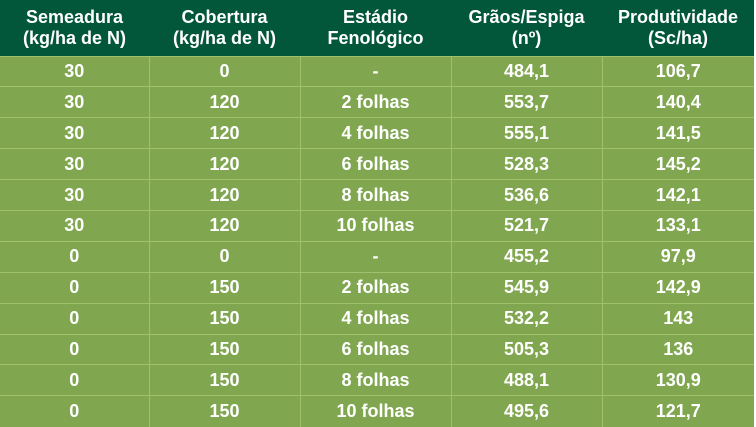  I want to click on column-header-semeadura: Semeadura (kg/ha de N), so click(74, 28).